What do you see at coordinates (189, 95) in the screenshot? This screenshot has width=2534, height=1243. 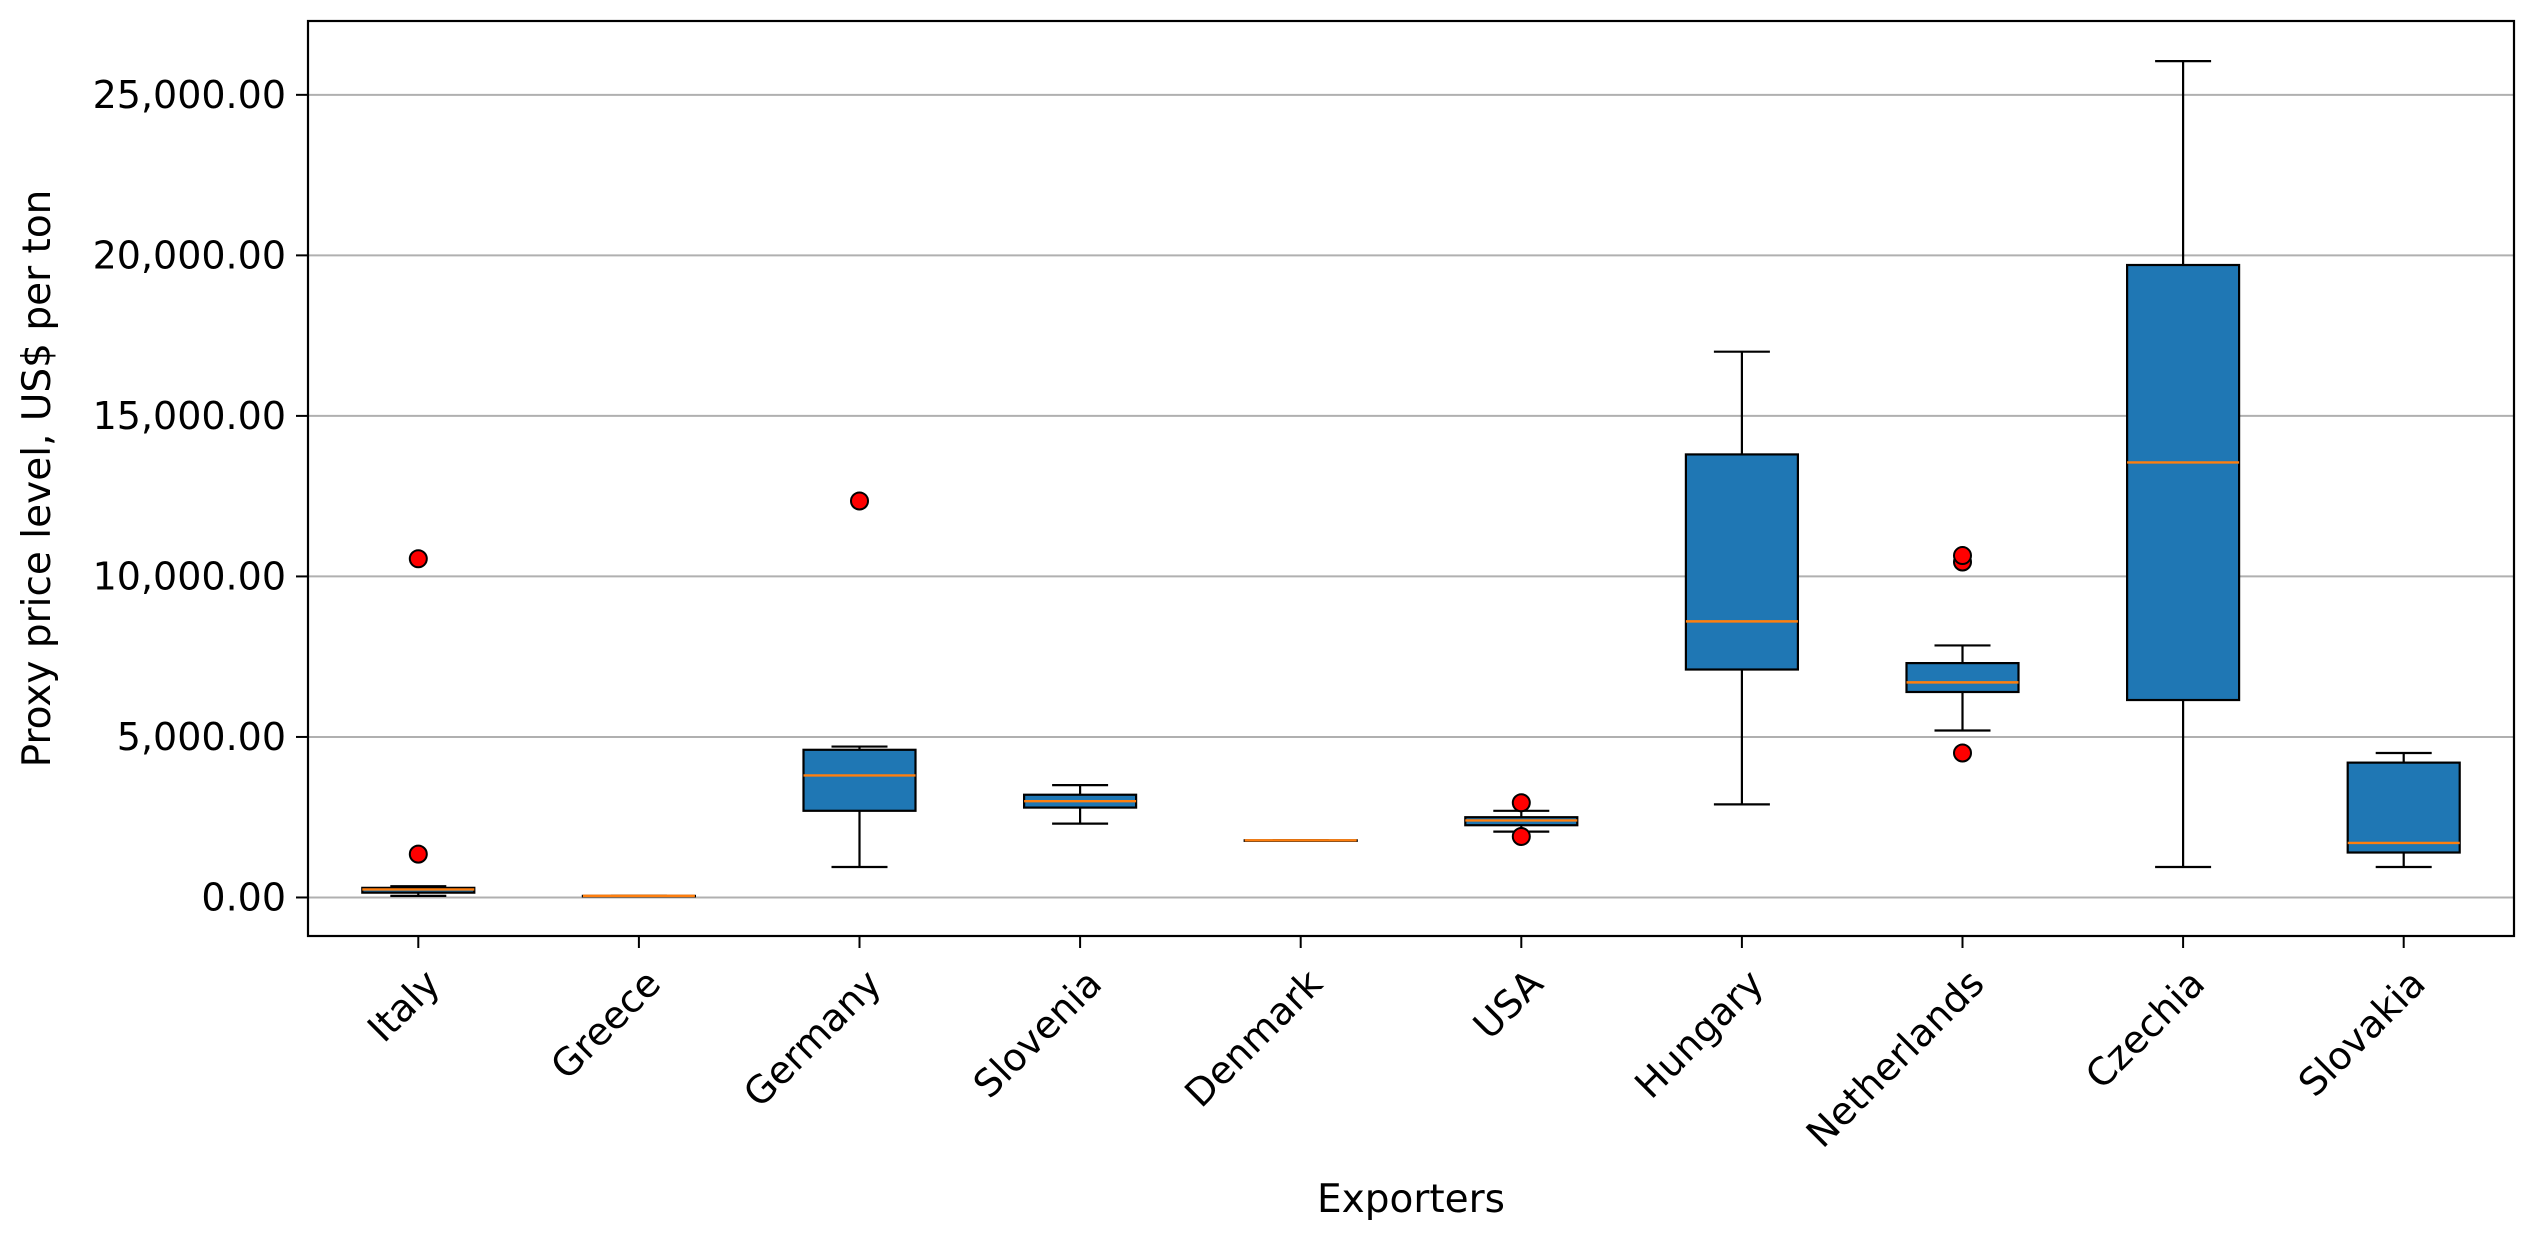 I see `y-tick-label: 25,000.00` at bounding box center [189, 95].